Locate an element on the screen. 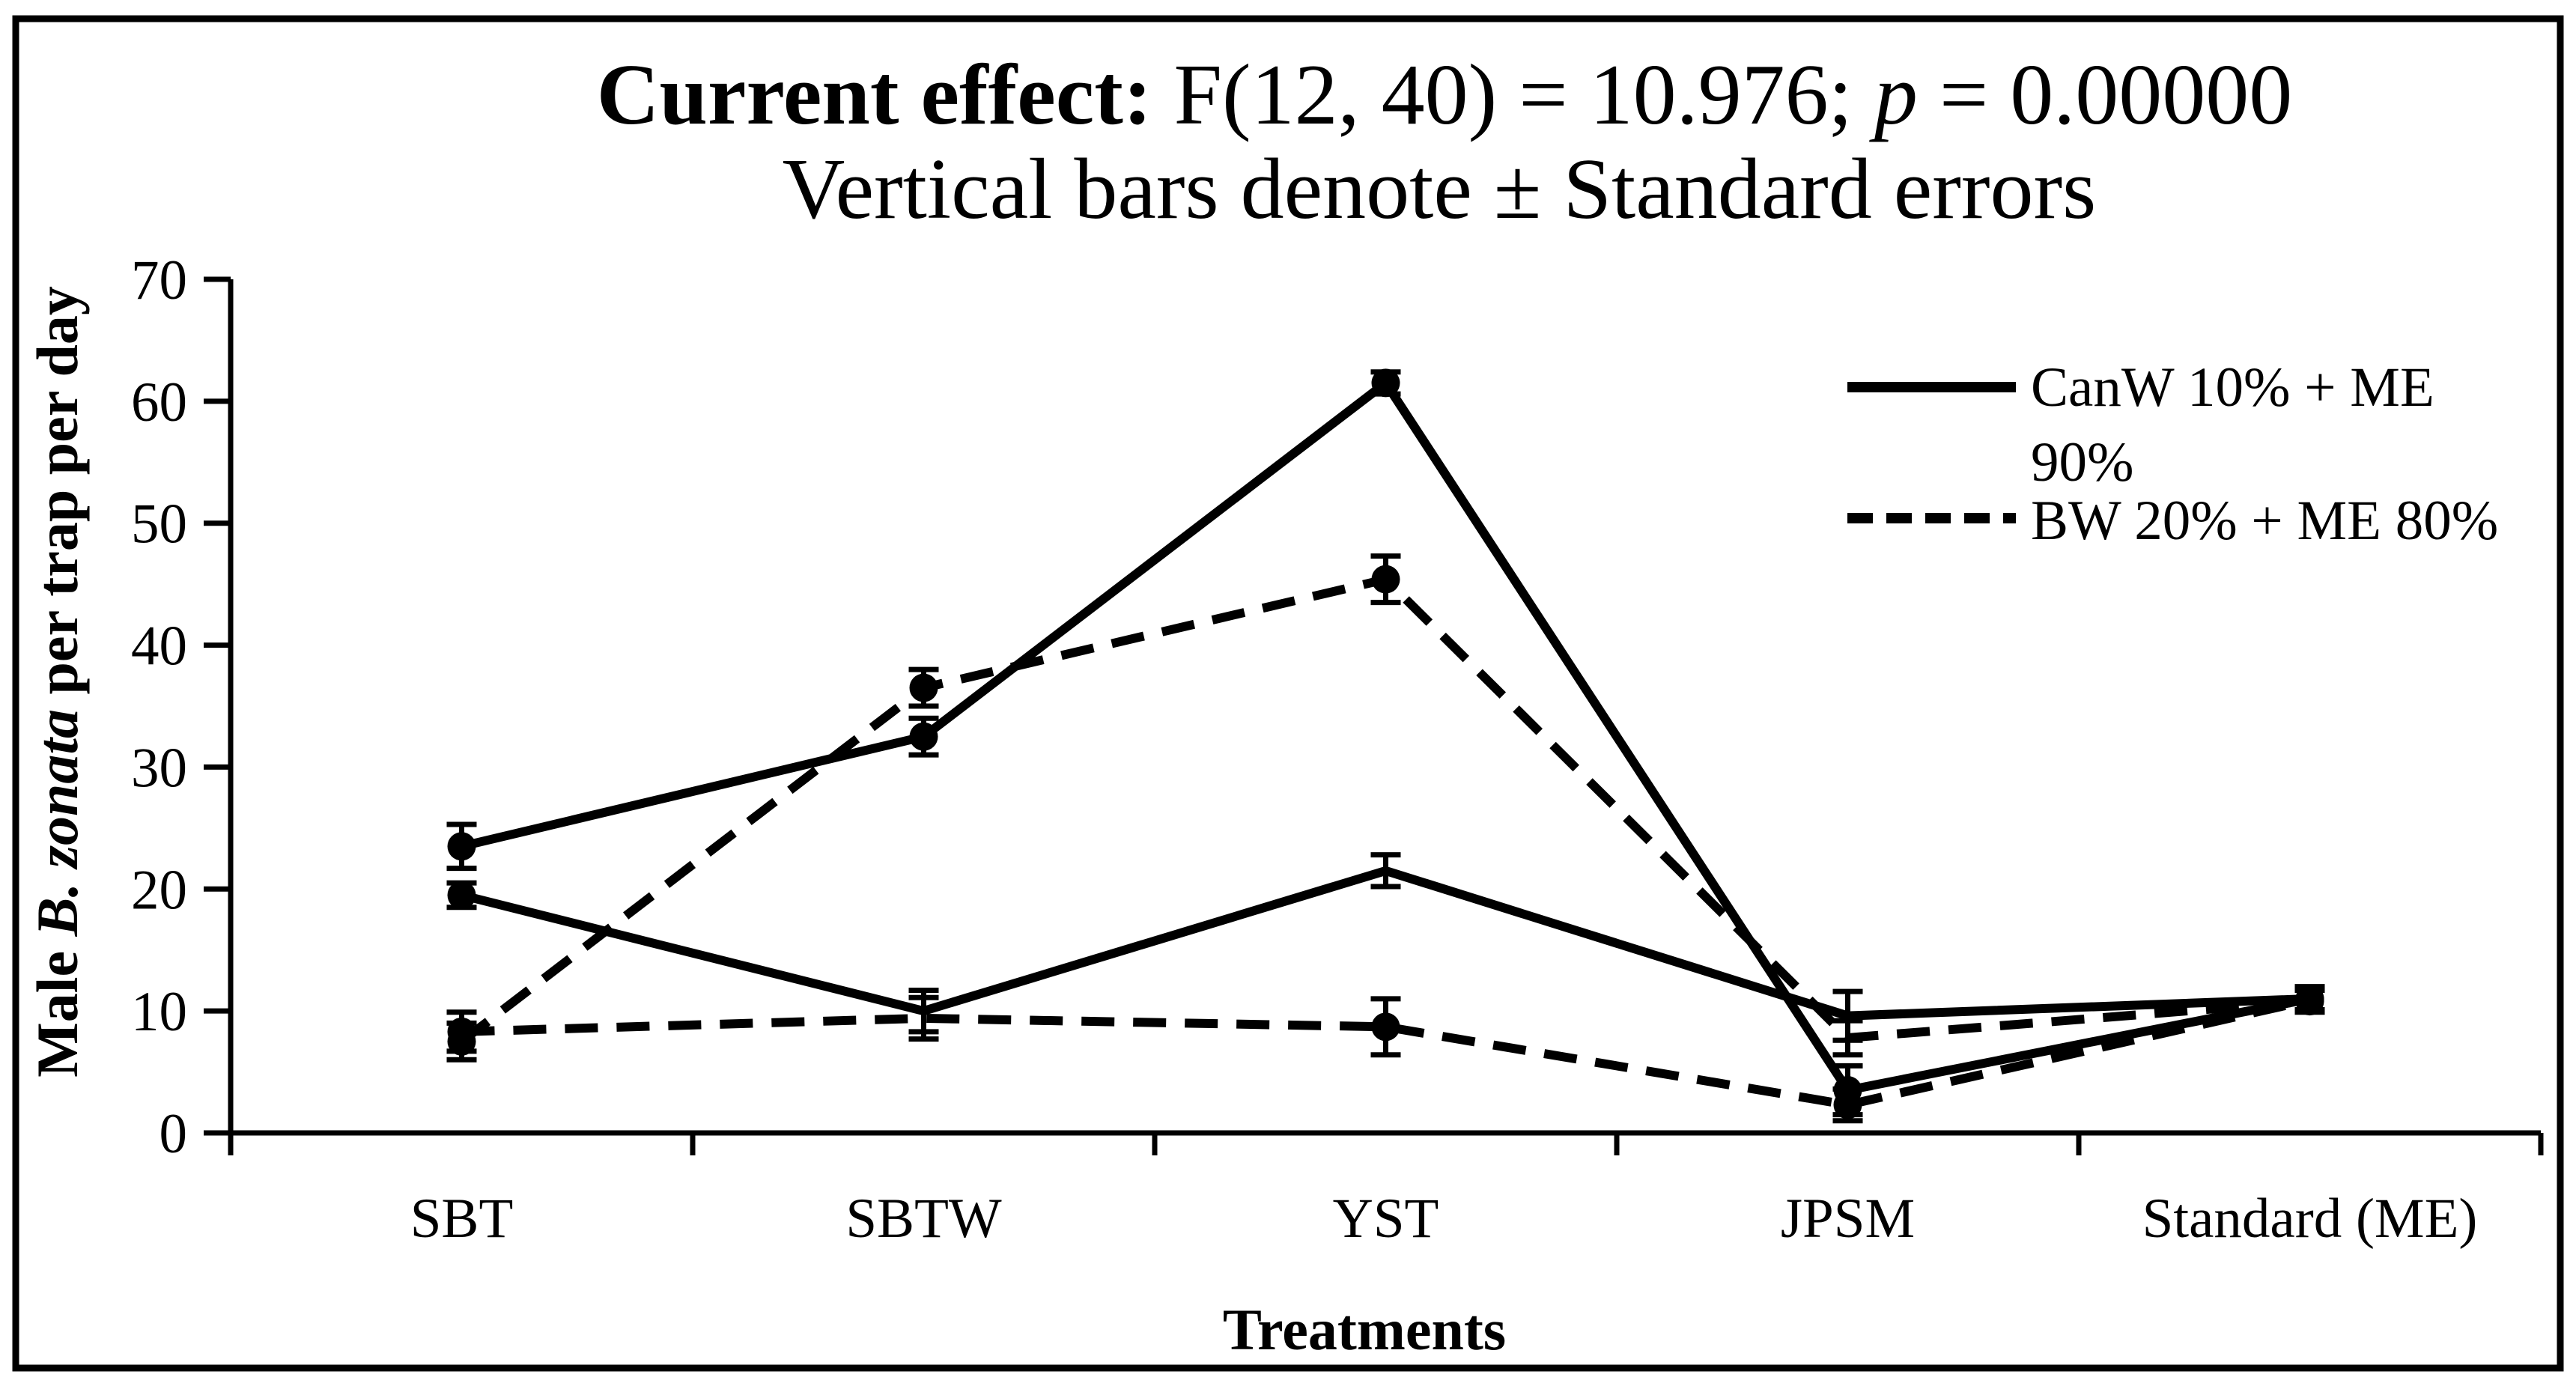  legend-entry-1-label-line2: 90% is located at coordinates (2082, 462).